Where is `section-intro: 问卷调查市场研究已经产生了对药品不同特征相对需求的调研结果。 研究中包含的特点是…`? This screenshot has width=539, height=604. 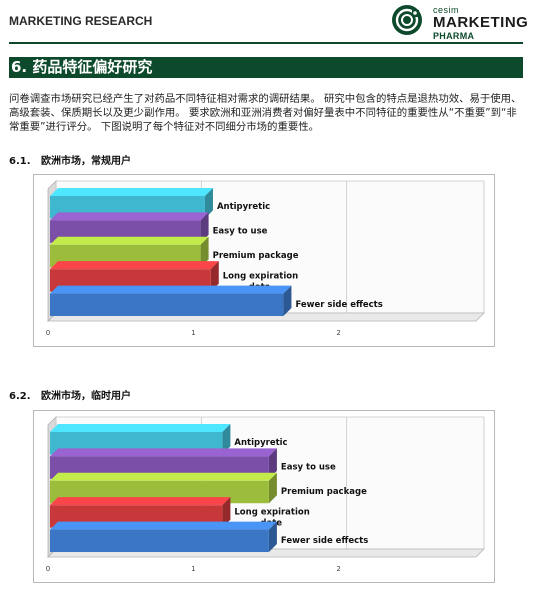 section-intro: 问卷调查市场研究已经产生了对药品不同特征相对需求的调研结果。 研究中包含的特点是… is located at coordinates (265, 113).